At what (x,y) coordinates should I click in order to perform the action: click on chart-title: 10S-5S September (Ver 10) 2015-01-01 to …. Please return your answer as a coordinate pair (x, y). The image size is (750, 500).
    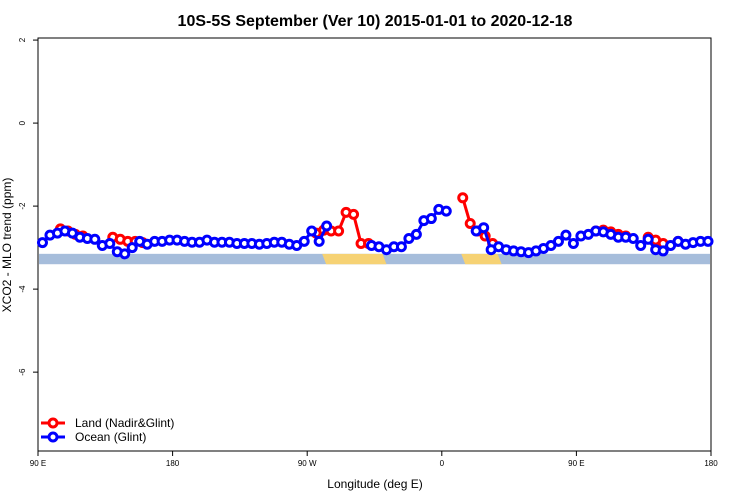
    Looking at the image, I should click on (375, 21).